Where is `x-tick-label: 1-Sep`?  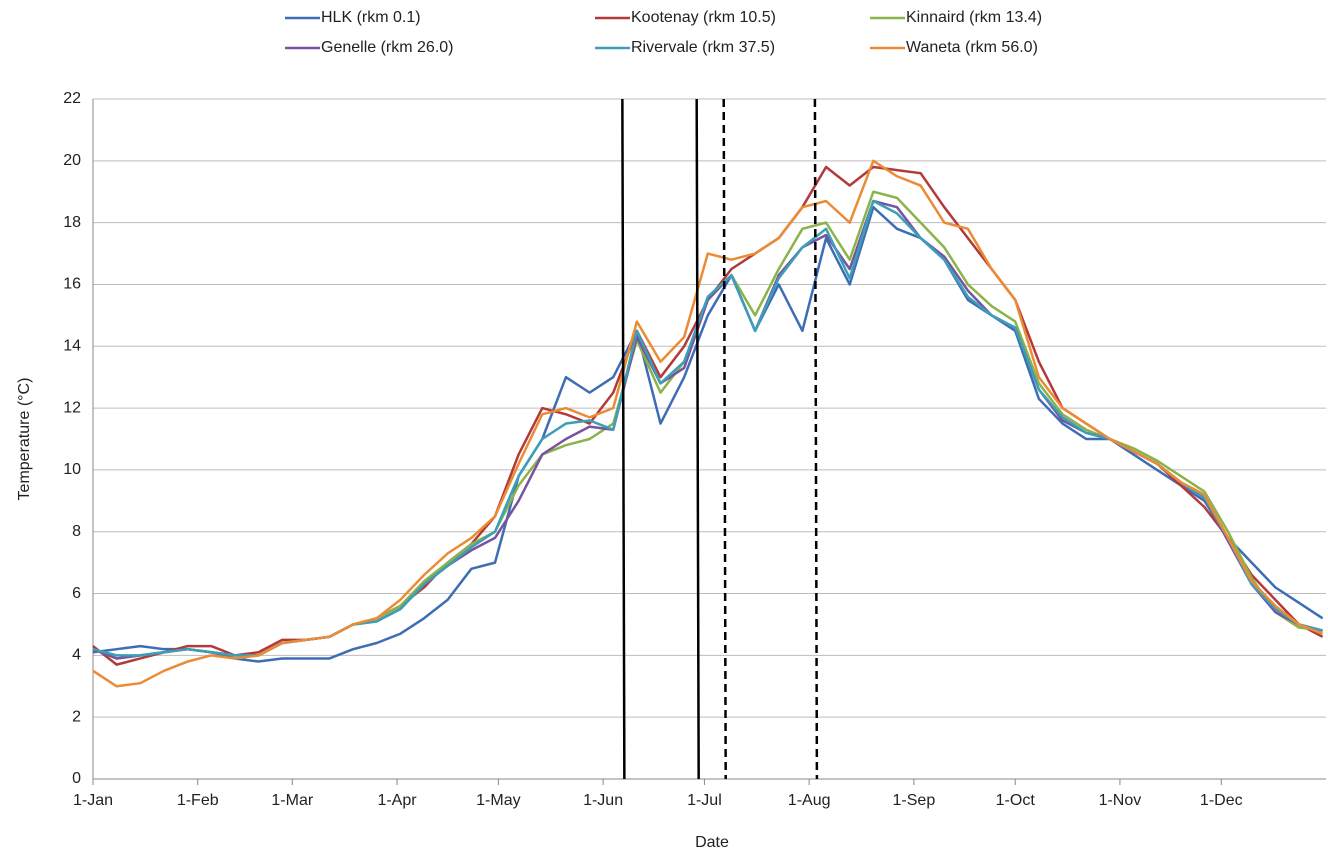 x-tick-label: 1-Sep is located at coordinates (914, 800).